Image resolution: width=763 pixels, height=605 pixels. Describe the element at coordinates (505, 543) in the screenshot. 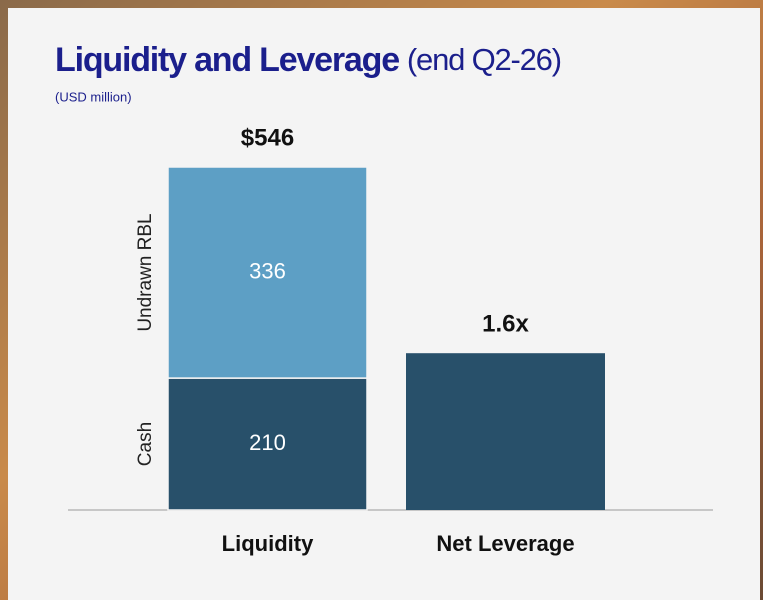

I see `x-tick-label: Net Leverage` at that location.